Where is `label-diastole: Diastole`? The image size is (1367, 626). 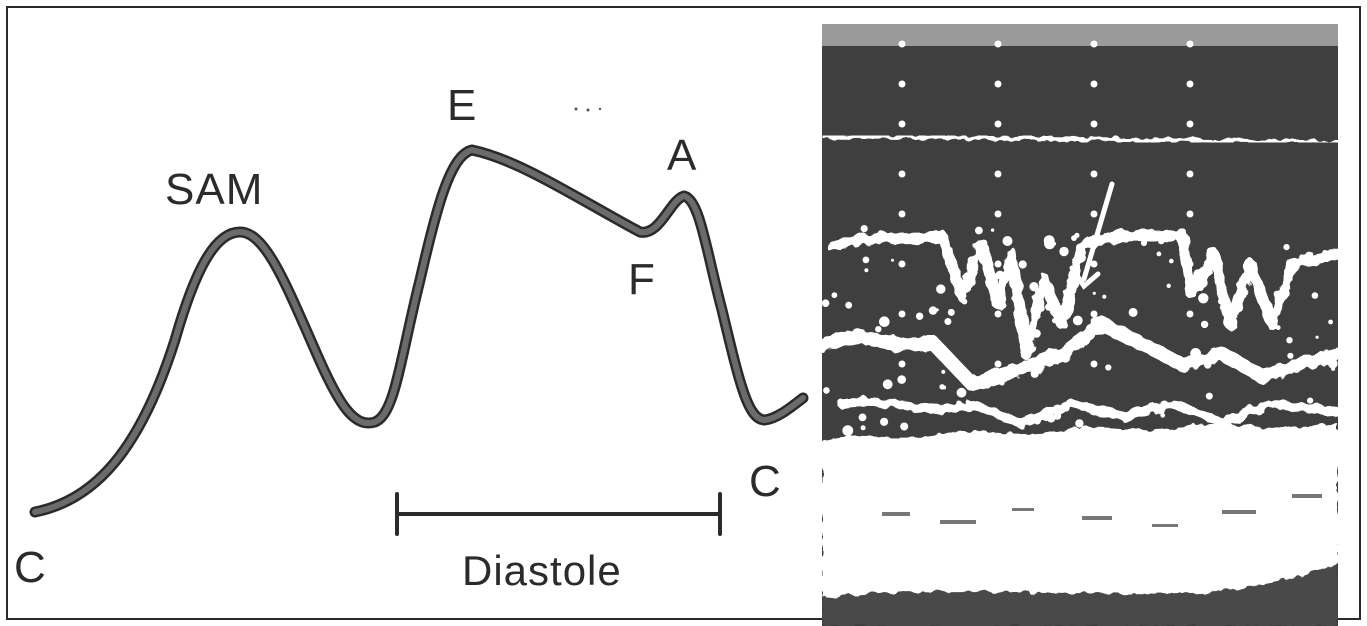
label-diastole: Diastole is located at coordinates (542, 570).